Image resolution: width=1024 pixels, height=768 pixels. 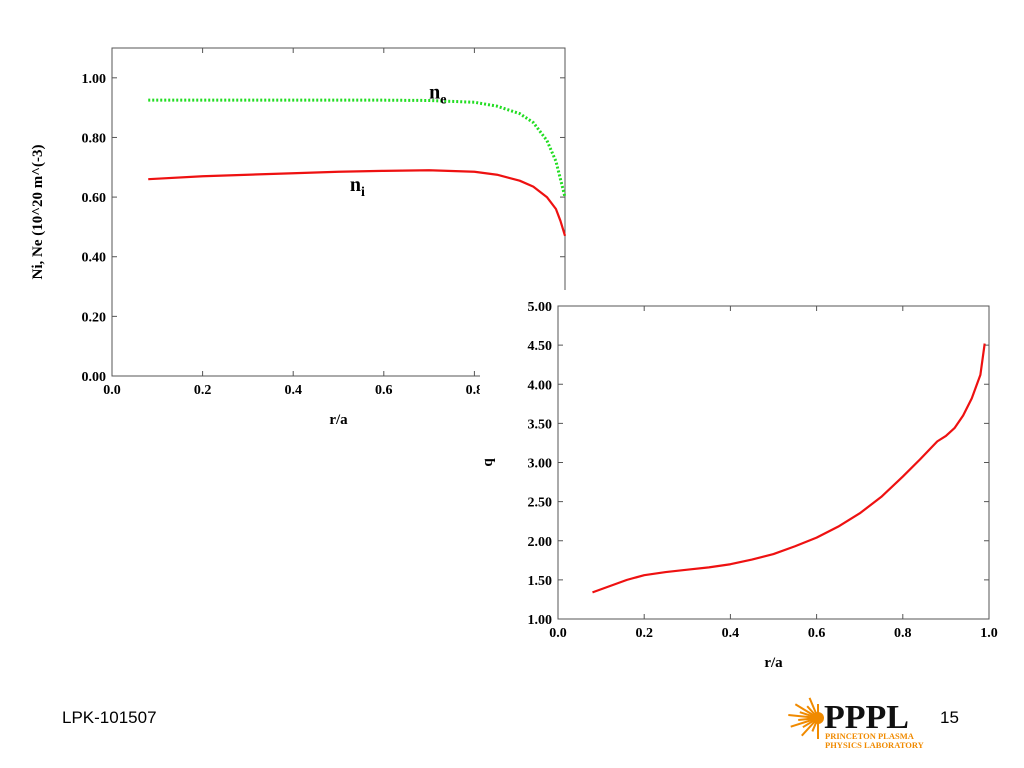 I want to click on q-y-tick-label: 2.00, so click(x=540, y=542).